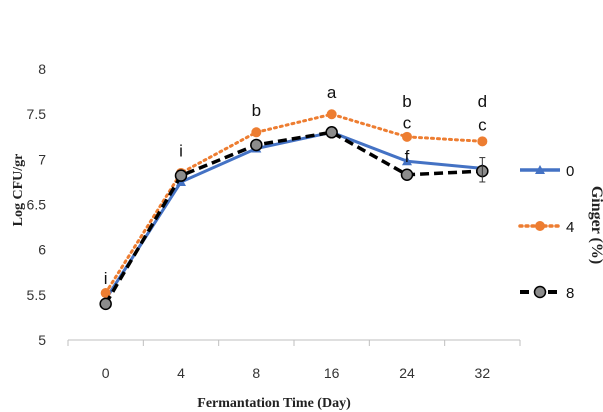  Describe the element at coordinates (547, 171) in the screenshot. I see `legend-entry-0: 0` at that location.